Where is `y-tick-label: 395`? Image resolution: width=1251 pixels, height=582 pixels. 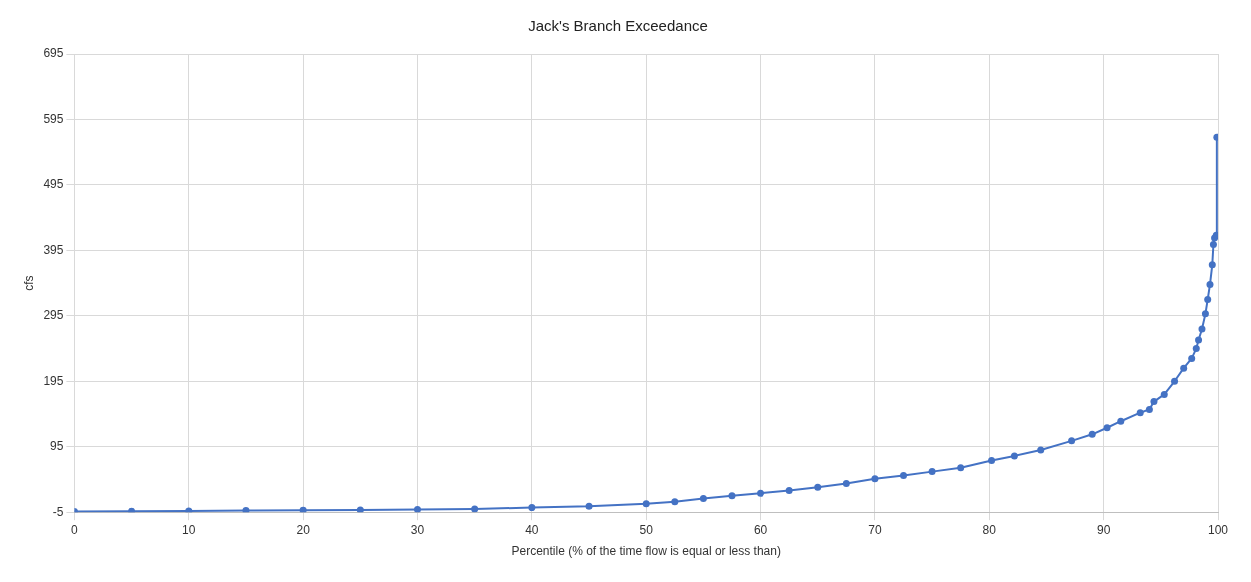
y-tick-label: 395 is located at coordinates (53, 249).